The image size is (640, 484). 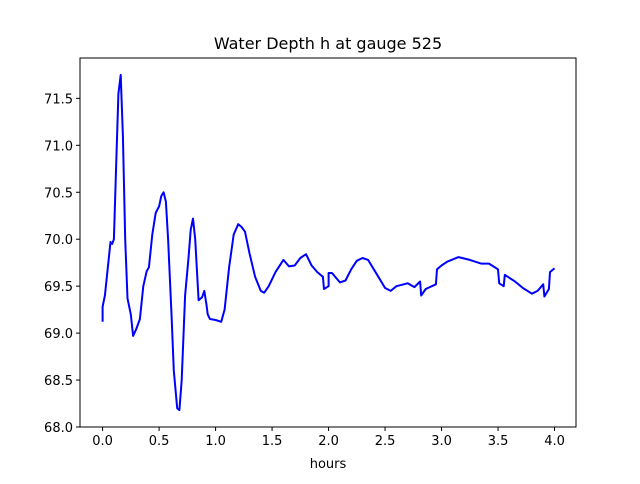 What do you see at coordinates (441, 441) in the screenshot?
I see `x-tick-label: 3.0` at bounding box center [441, 441].